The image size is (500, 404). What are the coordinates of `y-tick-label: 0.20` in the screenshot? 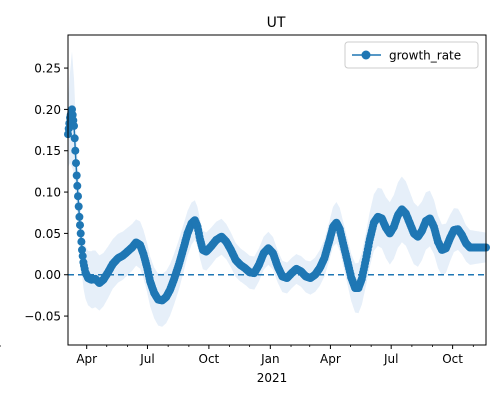 It's located at (47, 110).